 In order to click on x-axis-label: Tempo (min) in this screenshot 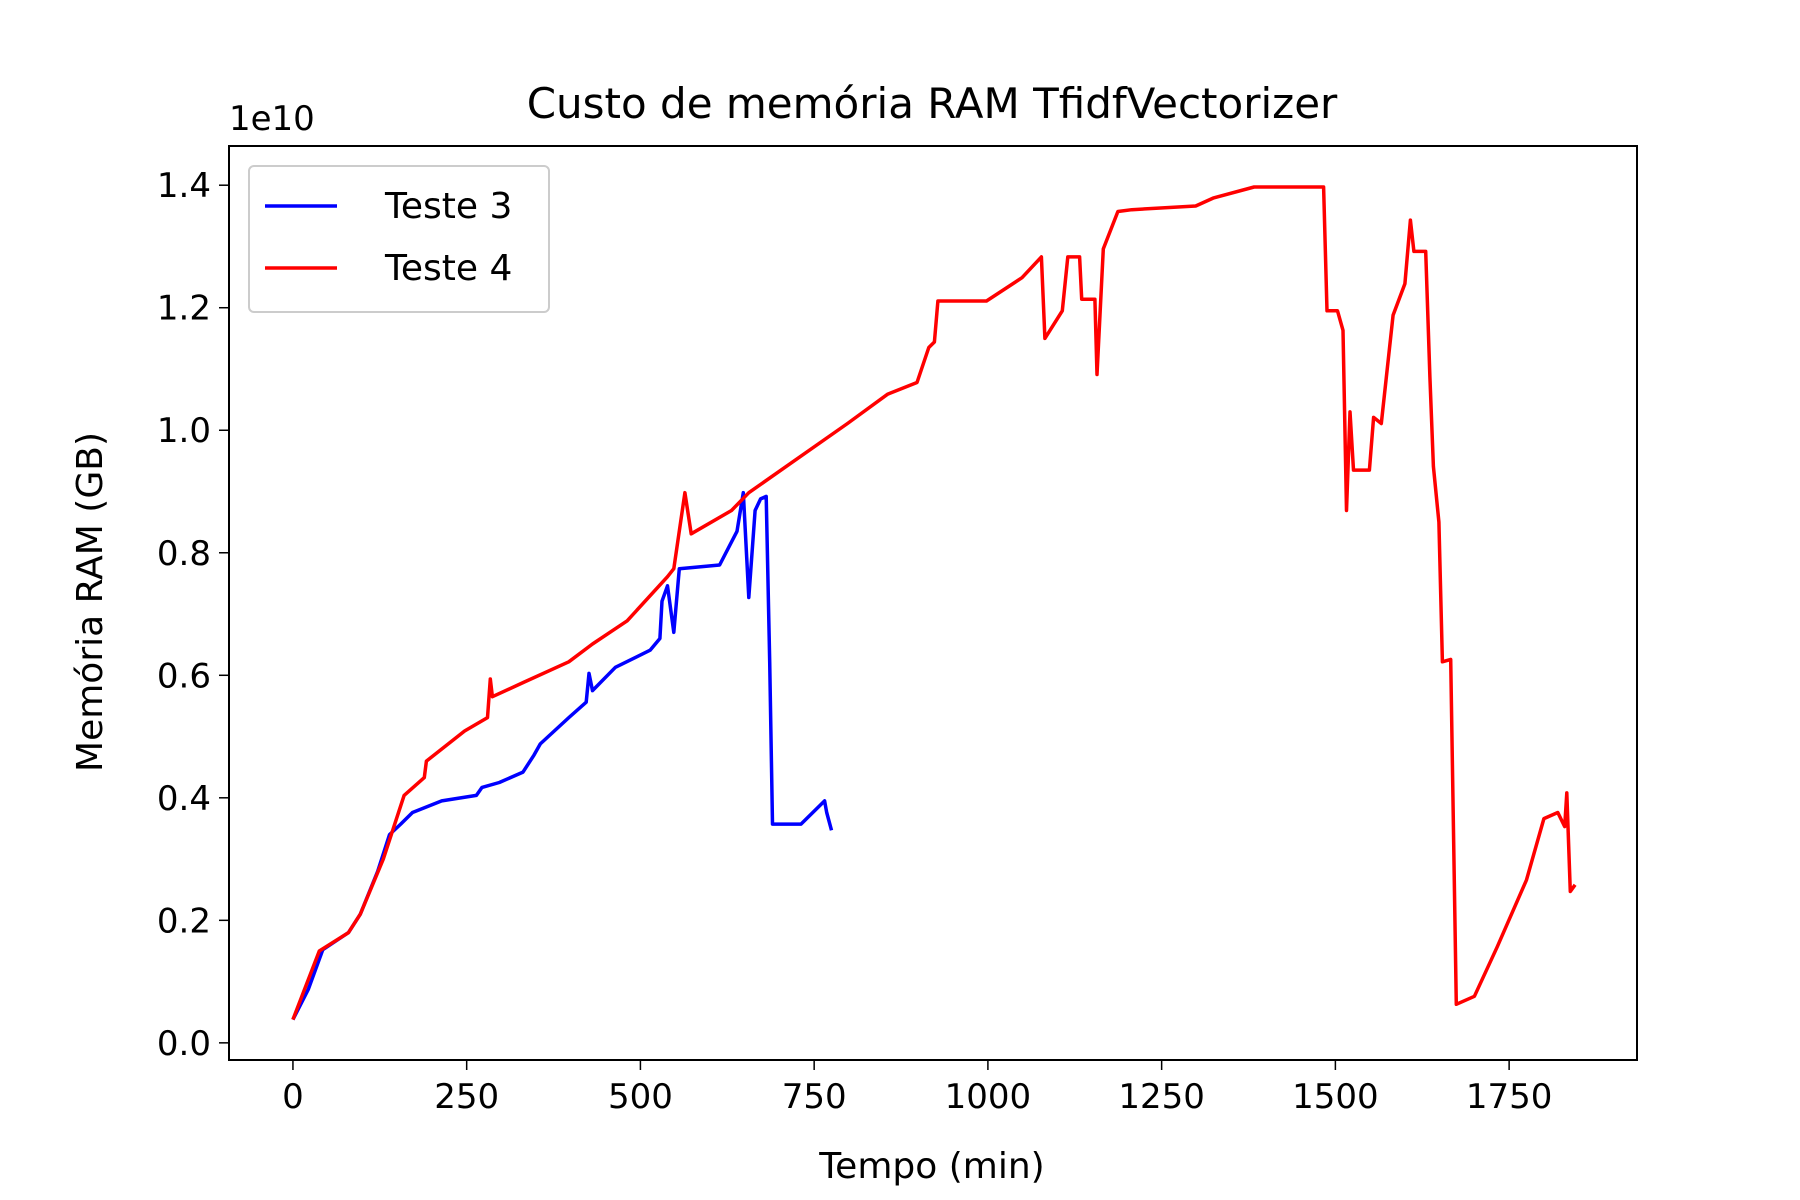, I will do `click(931, 1166)`.